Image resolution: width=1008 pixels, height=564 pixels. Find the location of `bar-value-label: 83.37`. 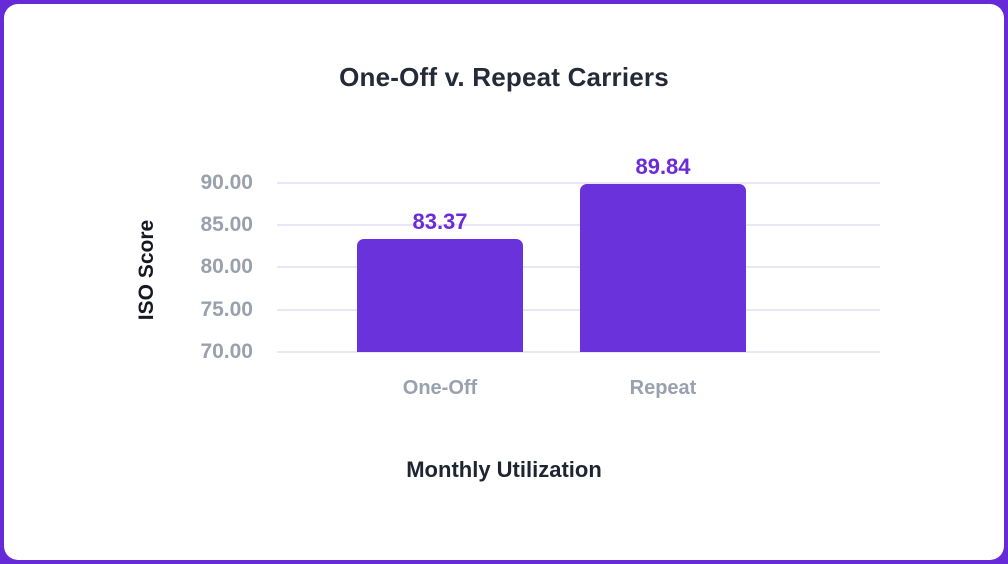

bar-value-label: 83.37 is located at coordinates (440, 221).